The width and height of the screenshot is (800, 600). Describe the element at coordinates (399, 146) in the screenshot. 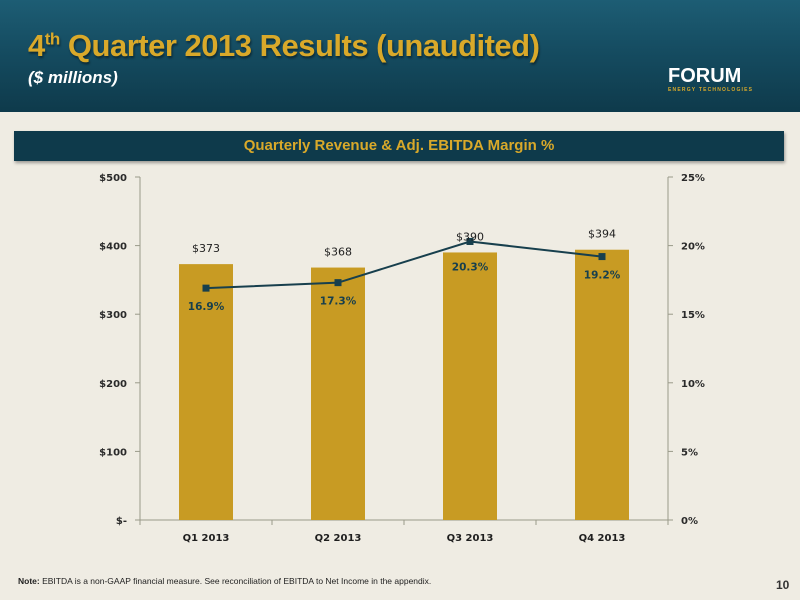

I see `chart-title: Quarterly Revenue & Adj. EBITDA Margin %` at that location.